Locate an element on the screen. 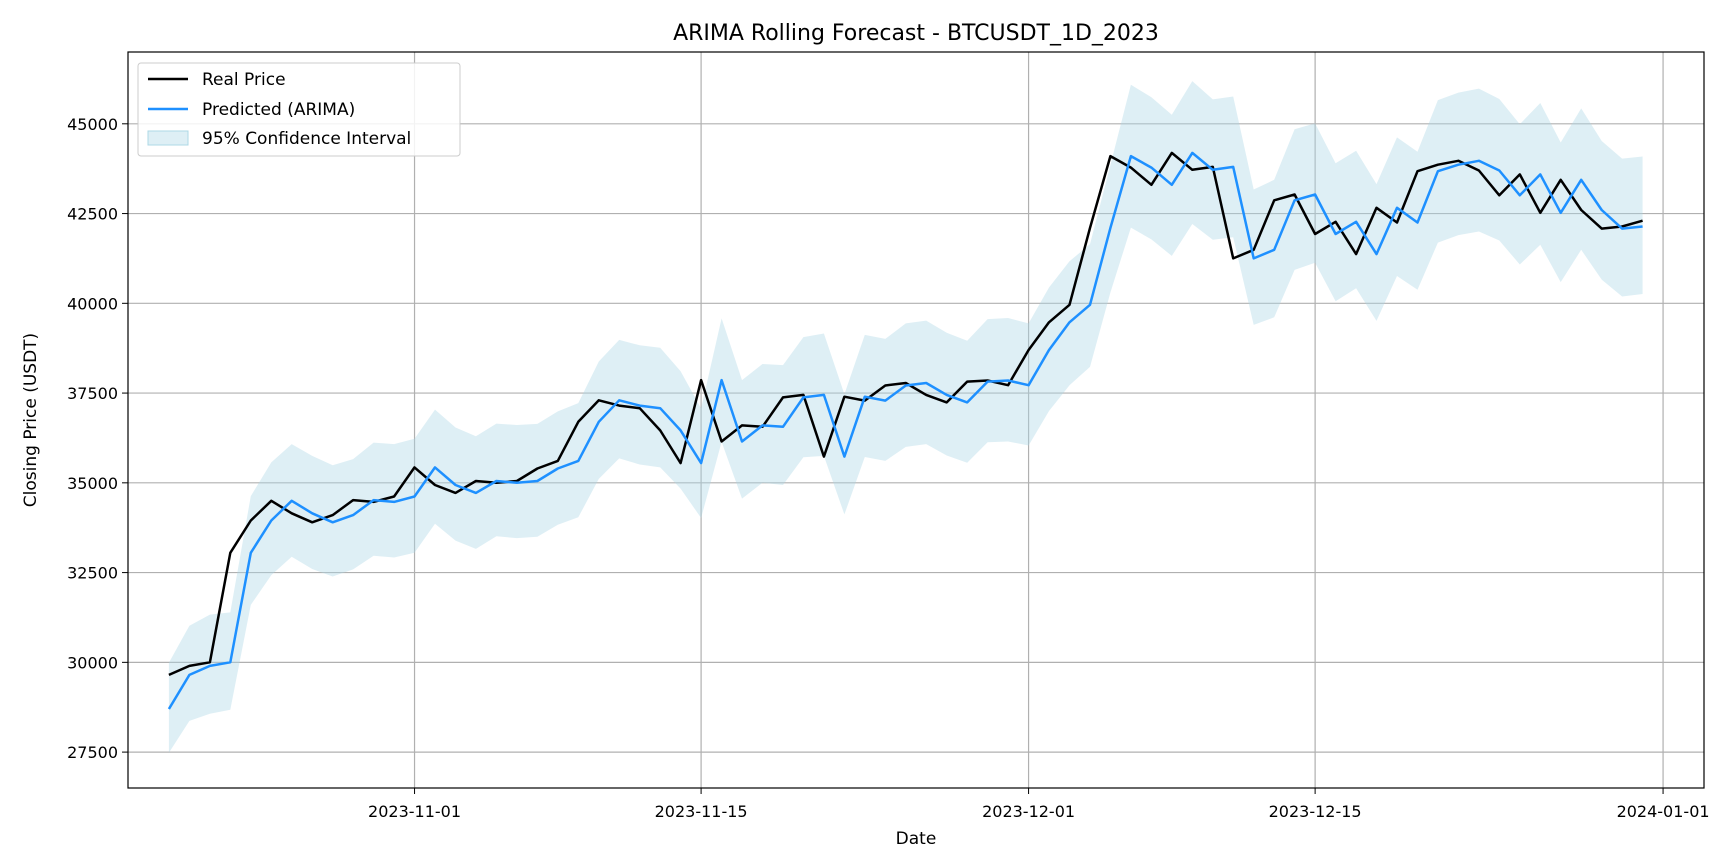  predicted-arima-line-point: 2023-12-23: 43970 is located at coordinates (1479, 161).